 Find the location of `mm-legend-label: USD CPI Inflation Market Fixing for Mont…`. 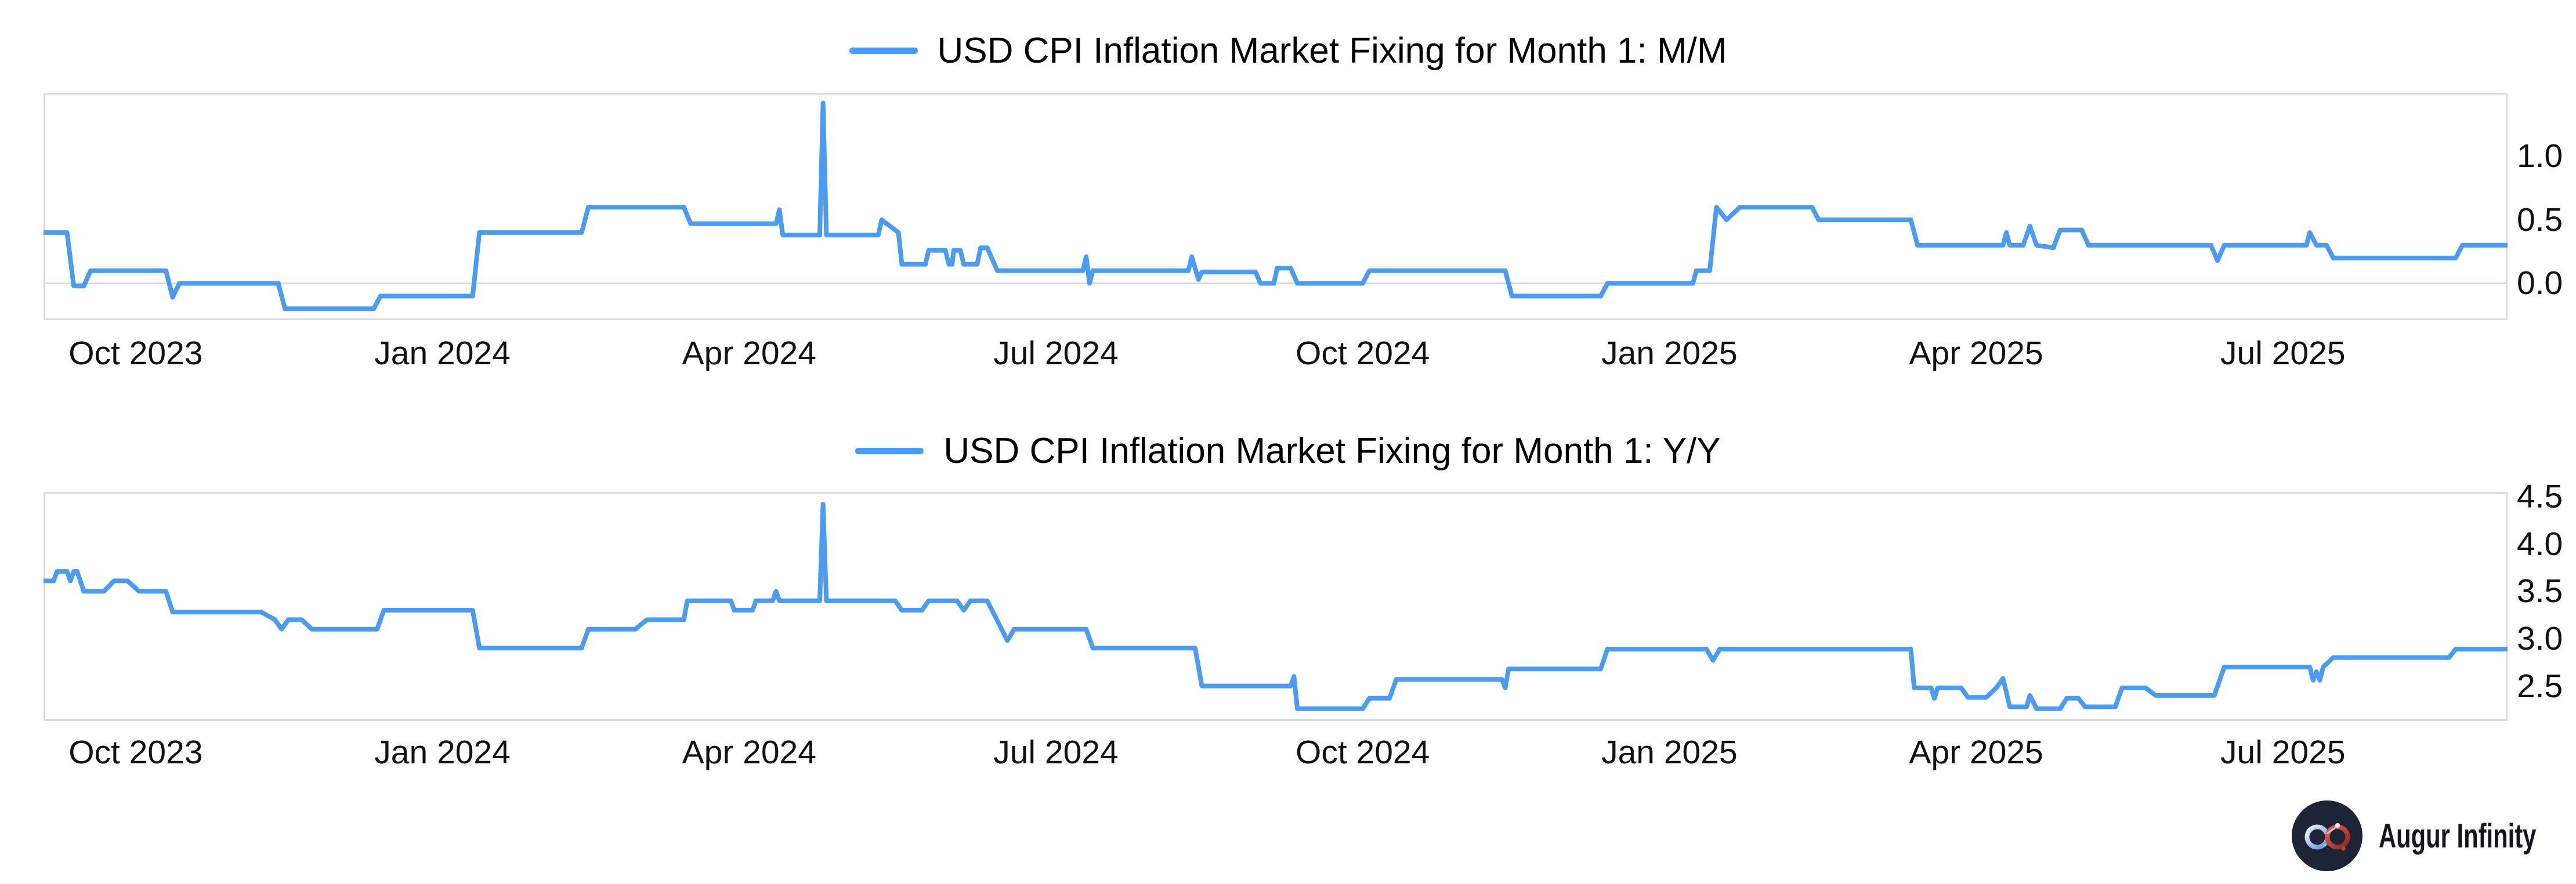

mm-legend-label: USD CPI Inflation Market Fixing for Mont… is located at coordinates (1332, 50).